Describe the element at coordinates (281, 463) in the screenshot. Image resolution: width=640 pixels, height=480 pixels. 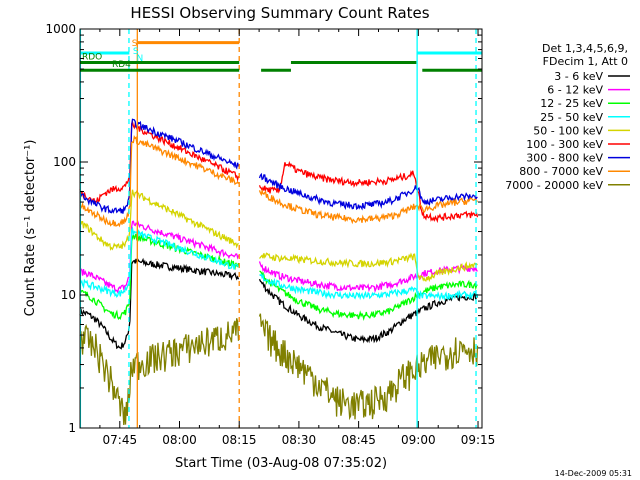
I see `x-axis-label: Start Time (03-Aug-08 07:35:02)` at that location.